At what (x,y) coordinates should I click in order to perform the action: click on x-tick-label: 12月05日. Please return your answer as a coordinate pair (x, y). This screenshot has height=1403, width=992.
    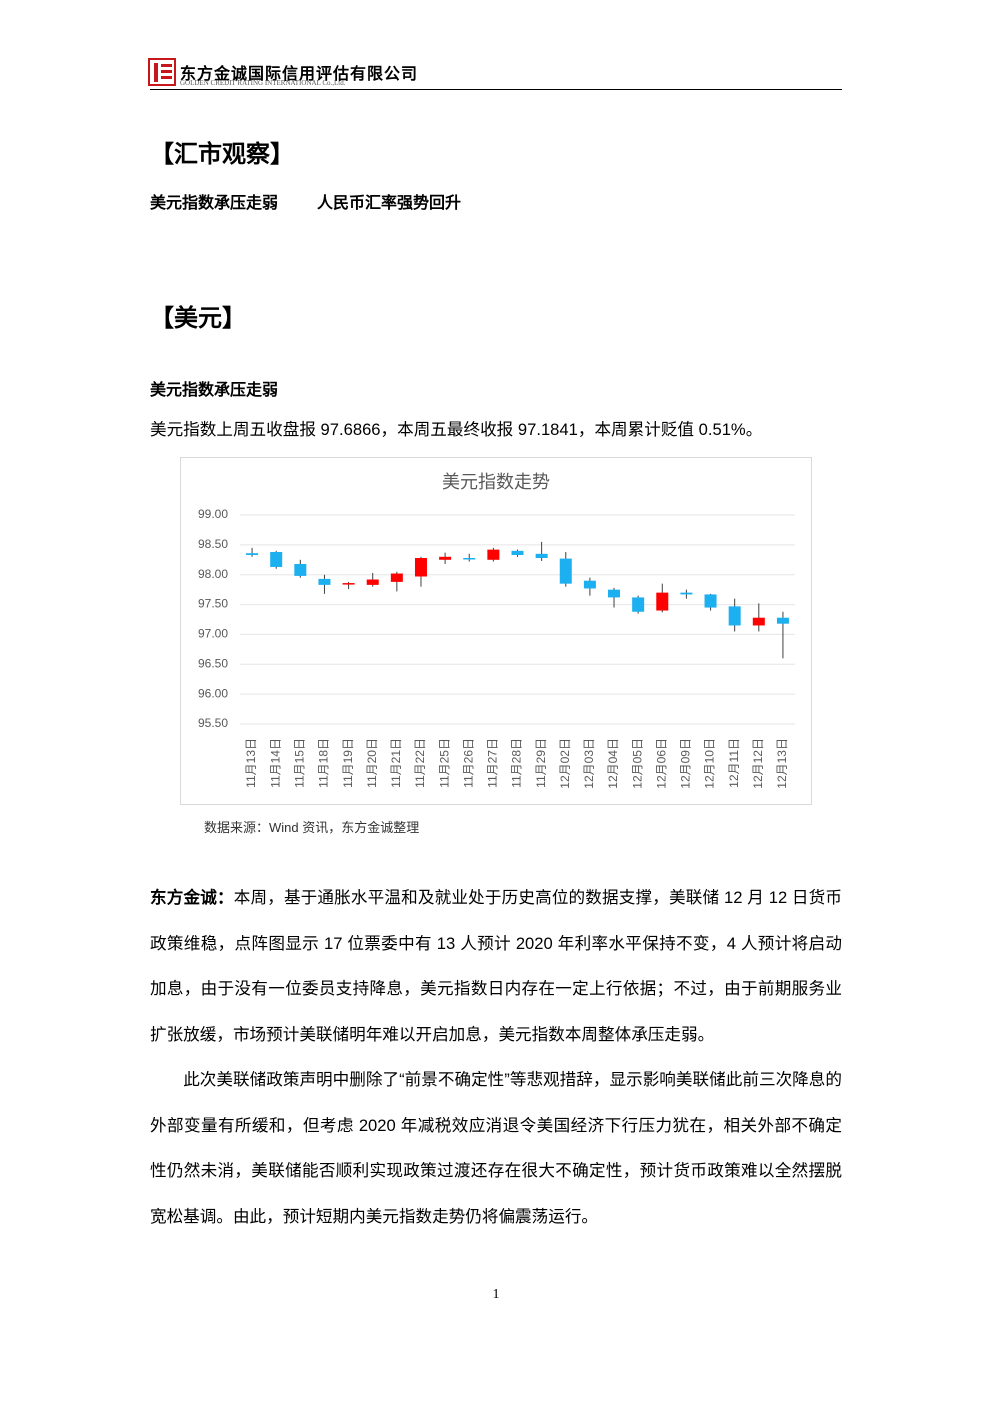
    Looking at the image, I should click on (637, 763).